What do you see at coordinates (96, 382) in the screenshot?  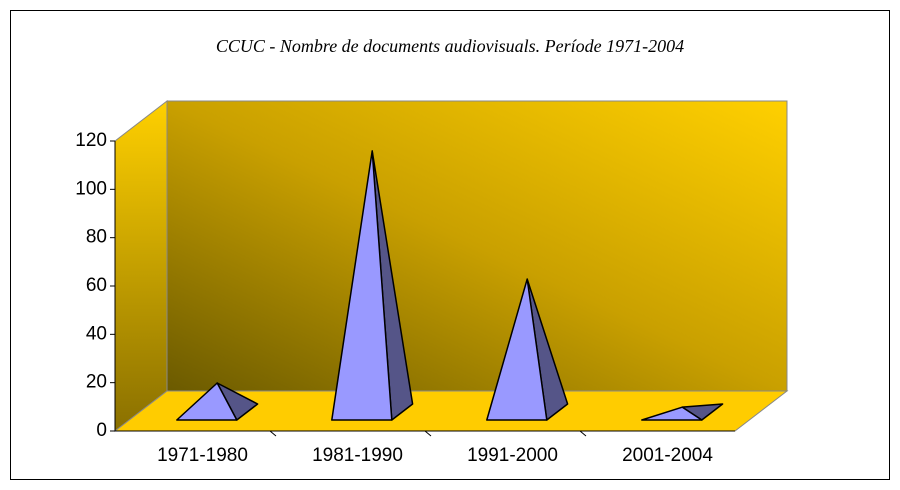 I see `y-tick-label: 20` at bounding box center [96, 382].